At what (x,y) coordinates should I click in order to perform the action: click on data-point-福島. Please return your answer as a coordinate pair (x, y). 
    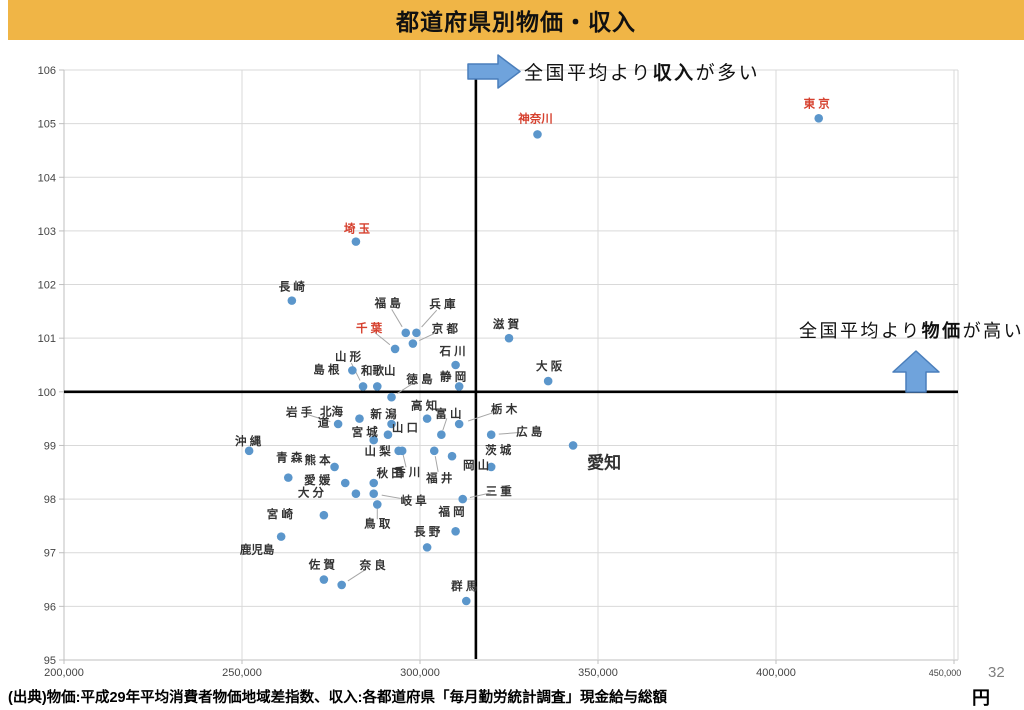
    Looking at the image, I should click on (406, 333).